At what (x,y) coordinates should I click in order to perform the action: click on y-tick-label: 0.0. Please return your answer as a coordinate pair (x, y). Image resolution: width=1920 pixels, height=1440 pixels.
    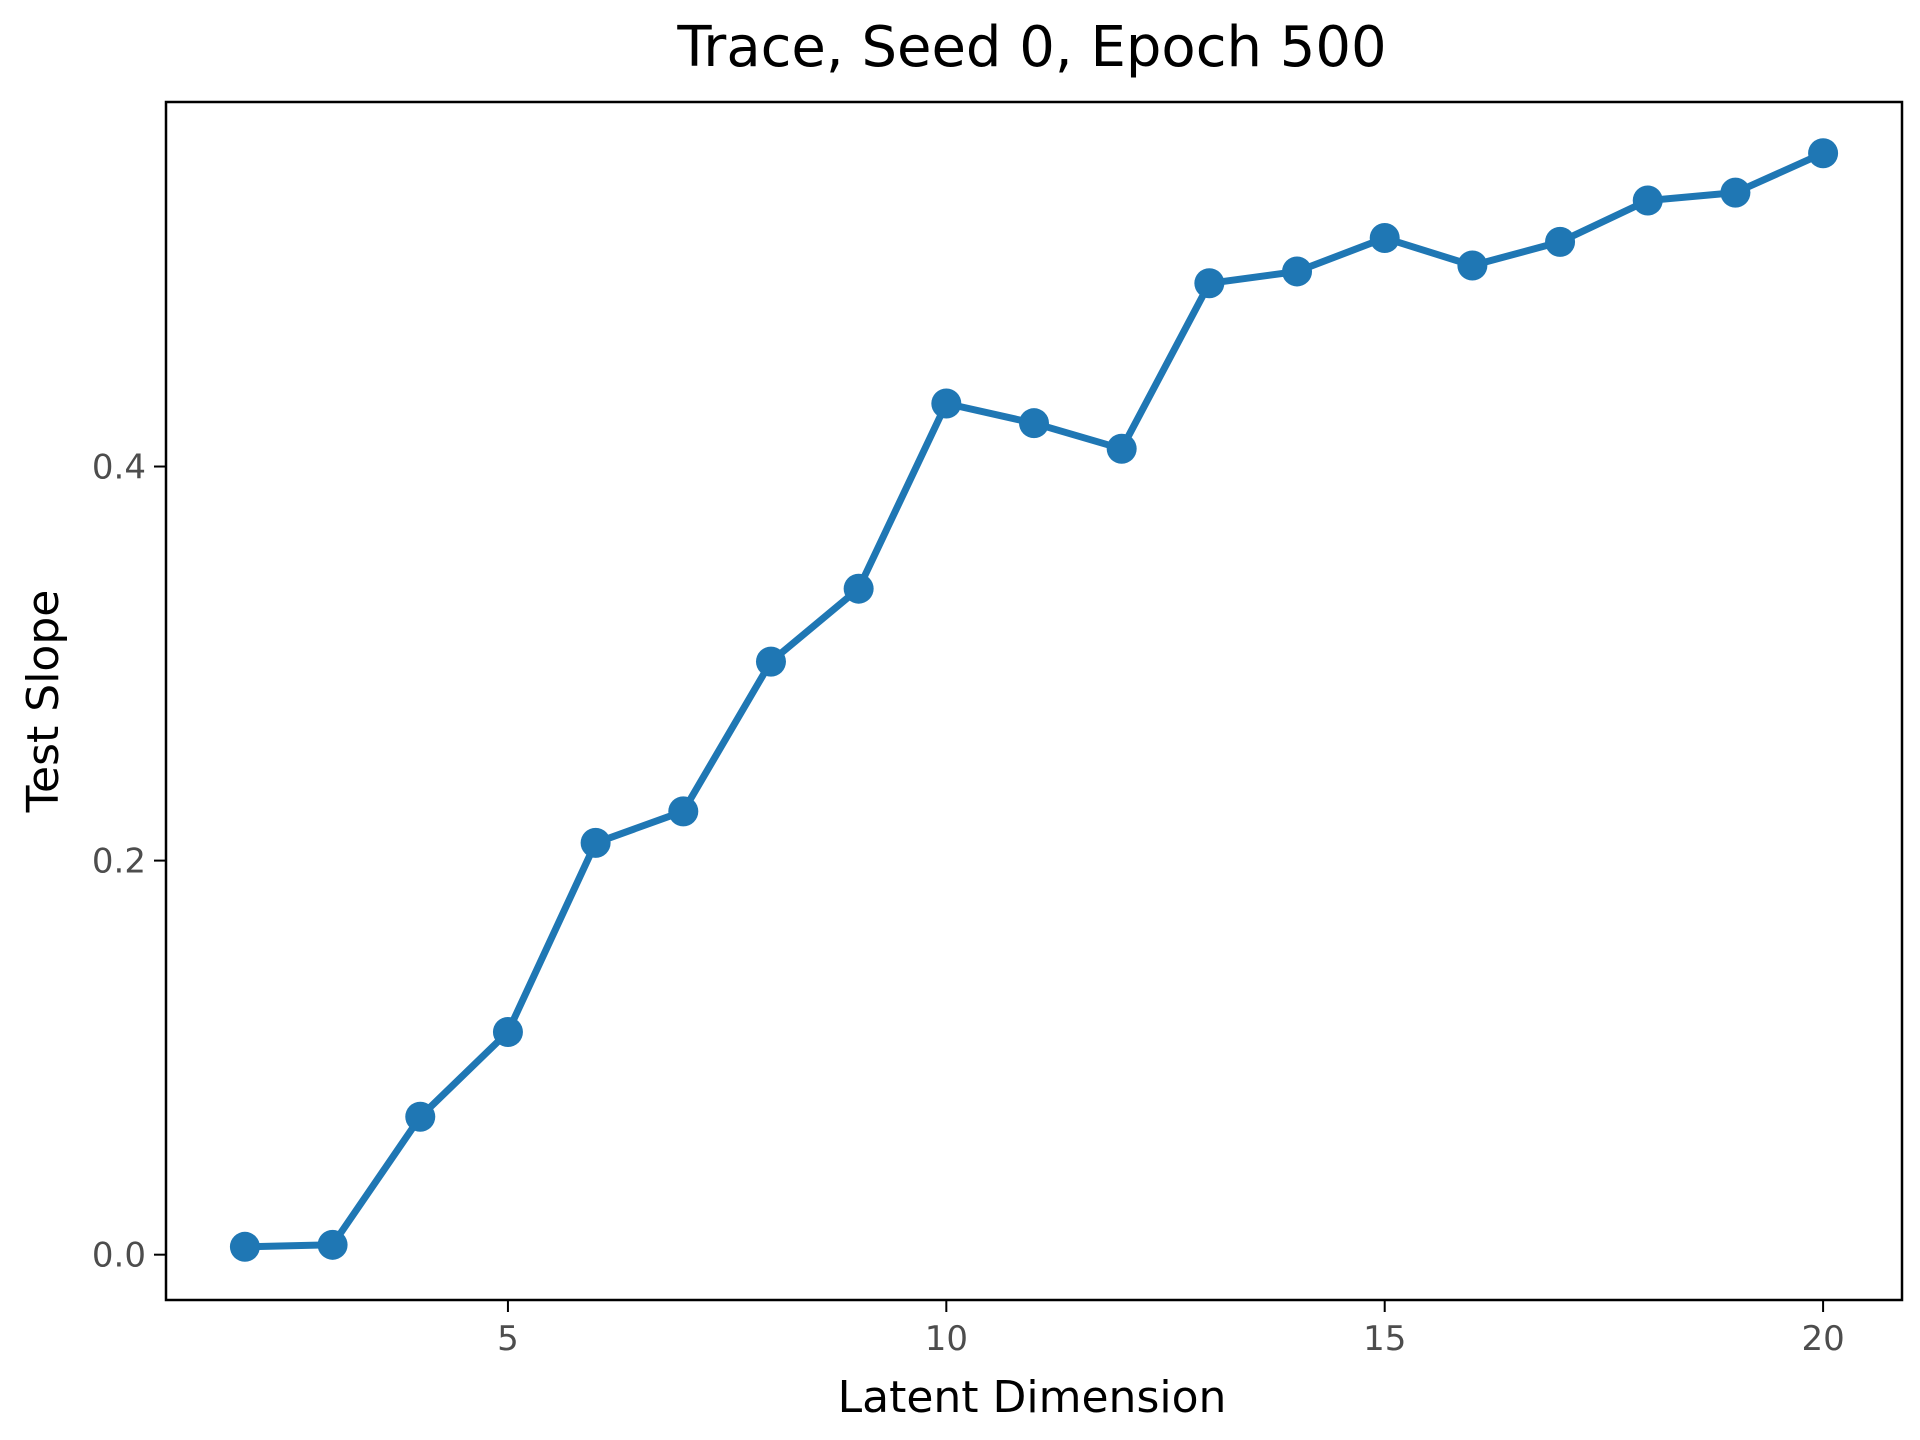
    Looking at the image, I should click on (119, 1256).